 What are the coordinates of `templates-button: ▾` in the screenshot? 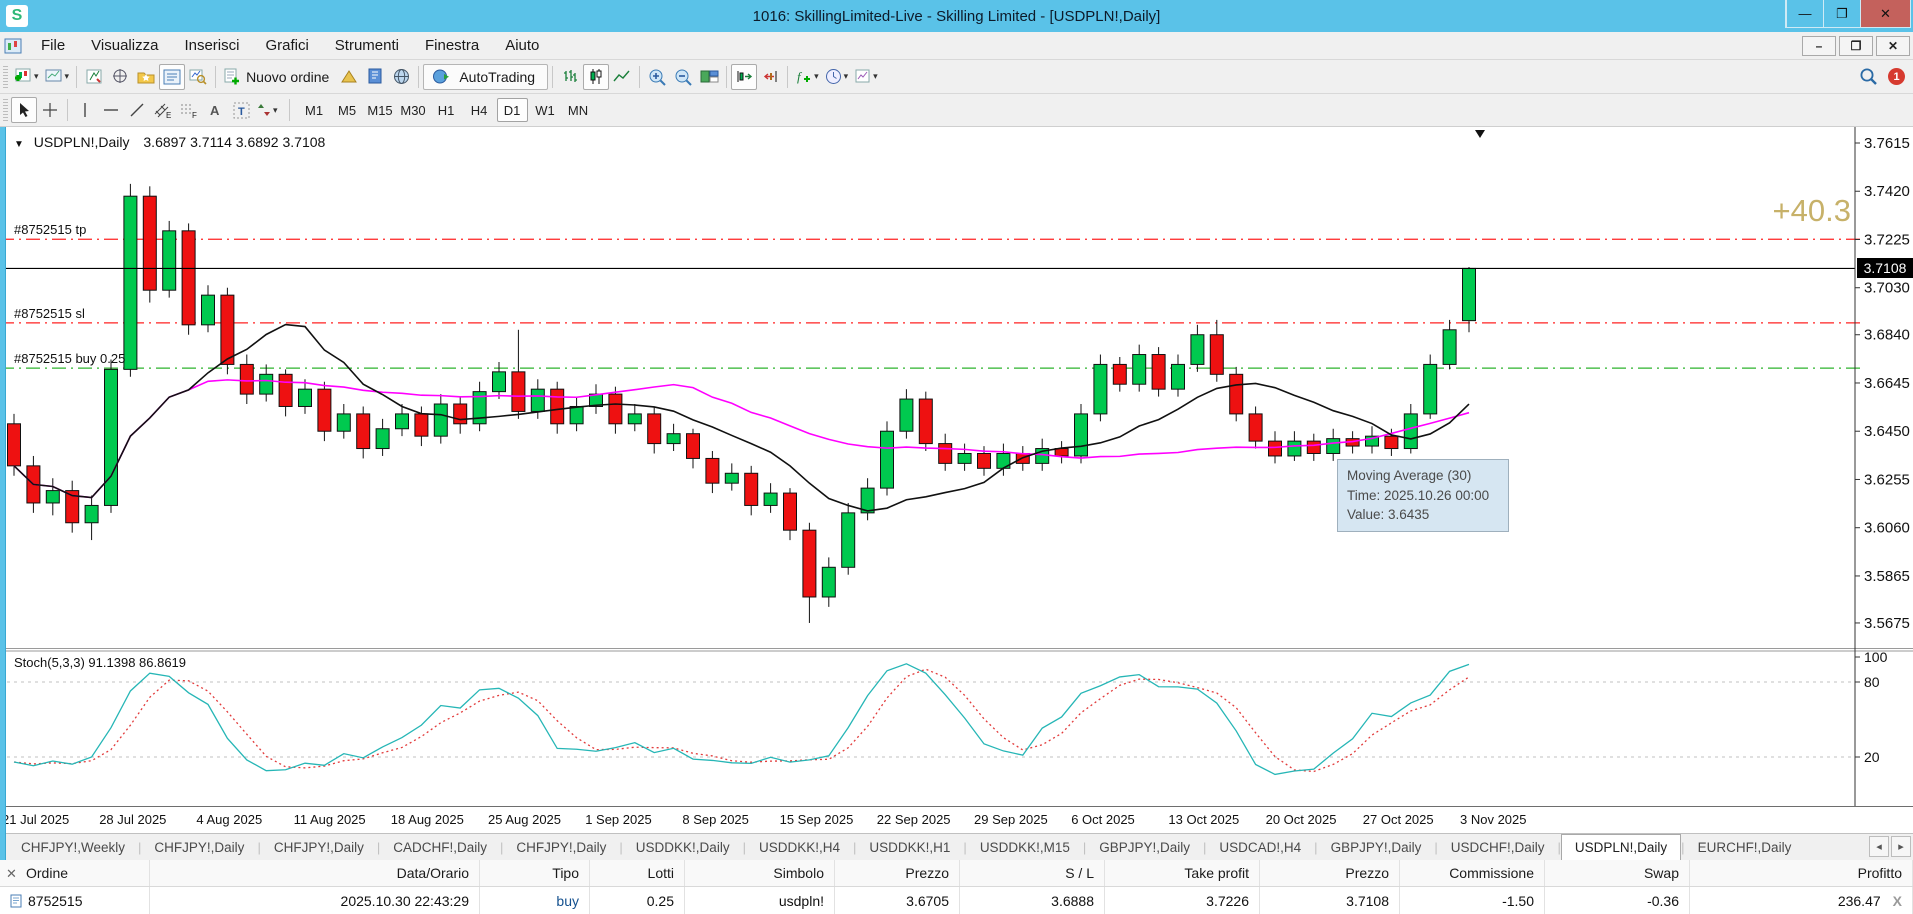 It's located at (866, 77).